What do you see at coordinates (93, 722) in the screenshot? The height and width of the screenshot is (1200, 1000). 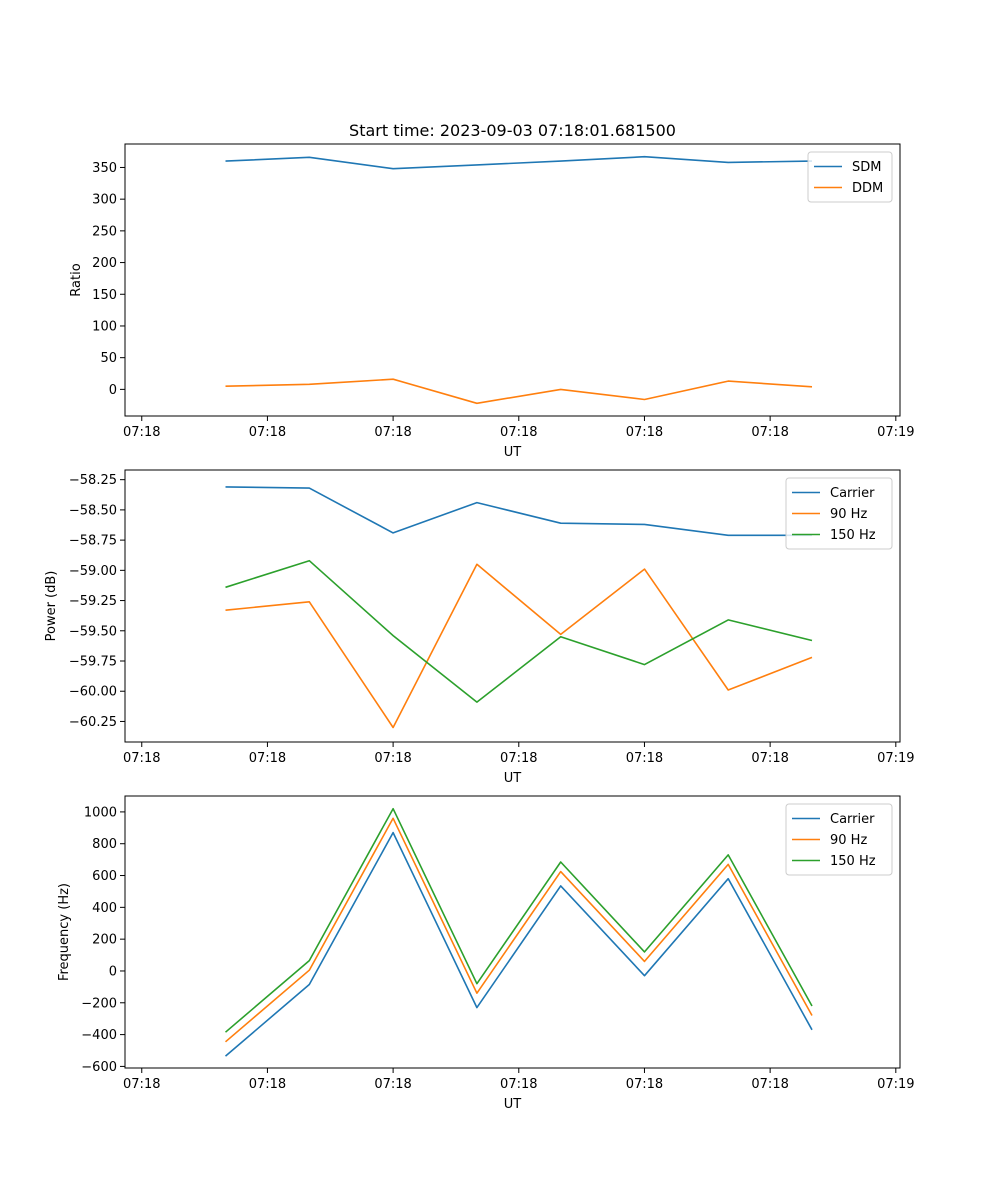 I see `y-tick-label: −60.25` at bounding box center [93, 722].